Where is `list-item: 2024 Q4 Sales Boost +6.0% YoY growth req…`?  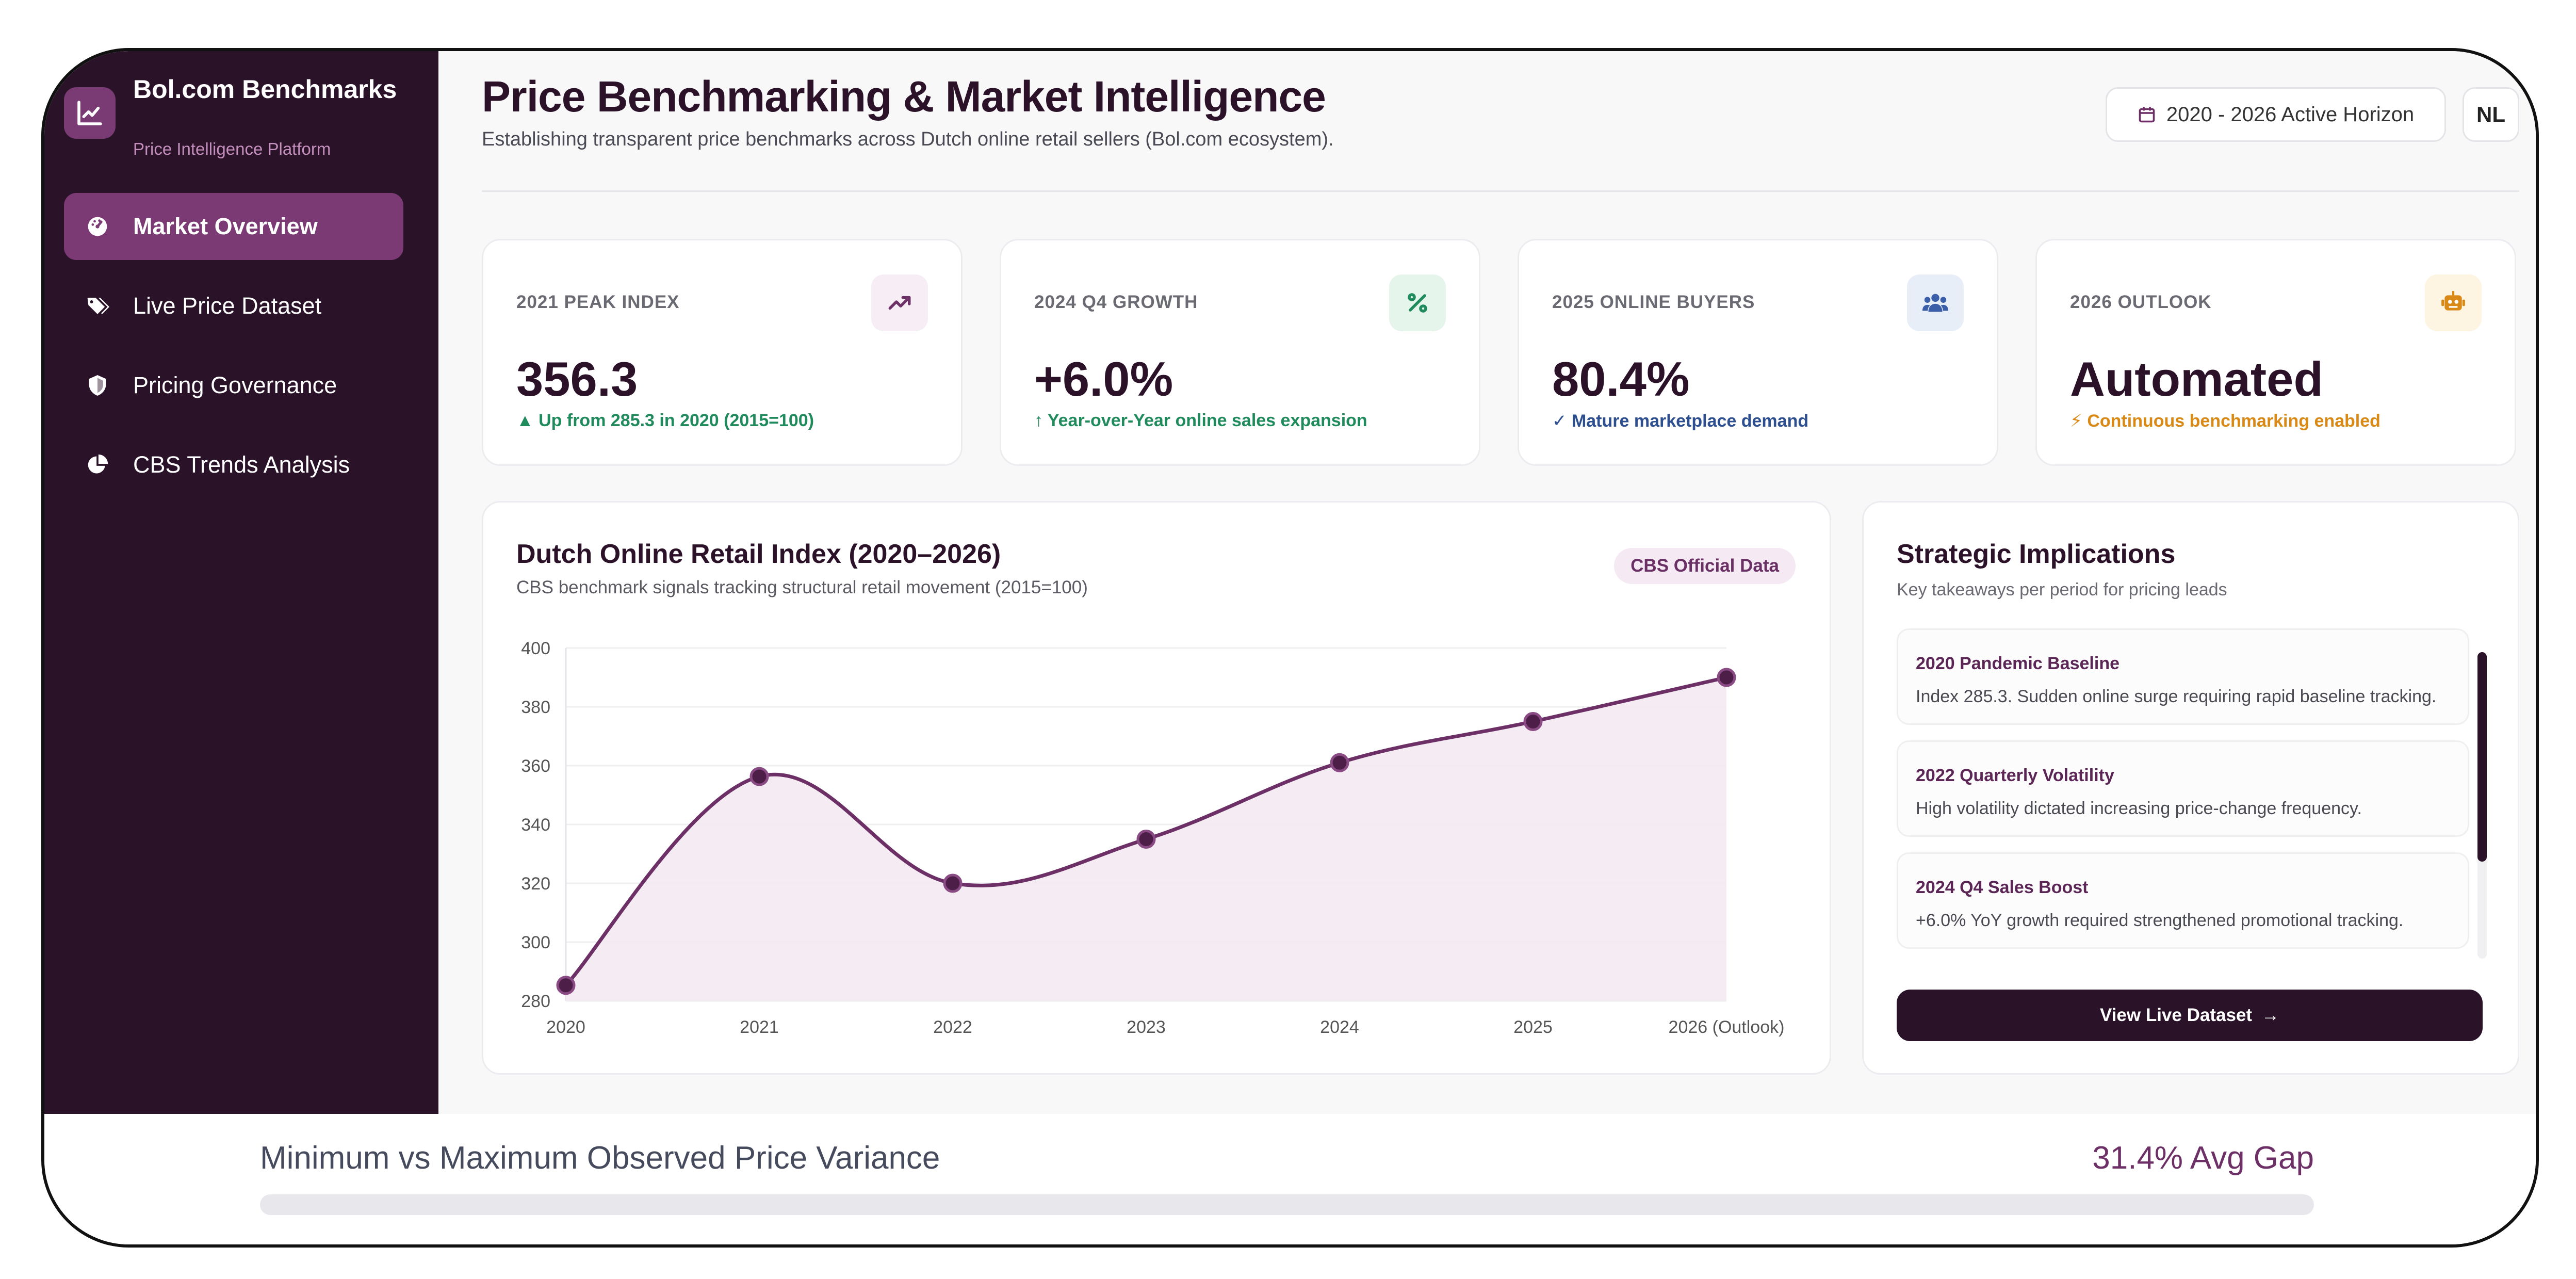
list-item: 2024 Q4 Sales Boost +6.0% YoY growth req… is located at coordinates (2183, 900).